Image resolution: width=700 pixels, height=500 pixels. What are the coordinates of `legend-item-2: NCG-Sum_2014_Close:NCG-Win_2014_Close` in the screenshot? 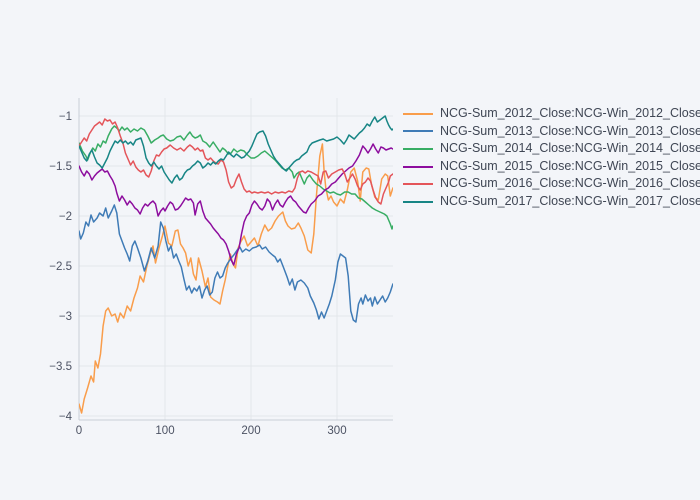 It's located at (551, 149).